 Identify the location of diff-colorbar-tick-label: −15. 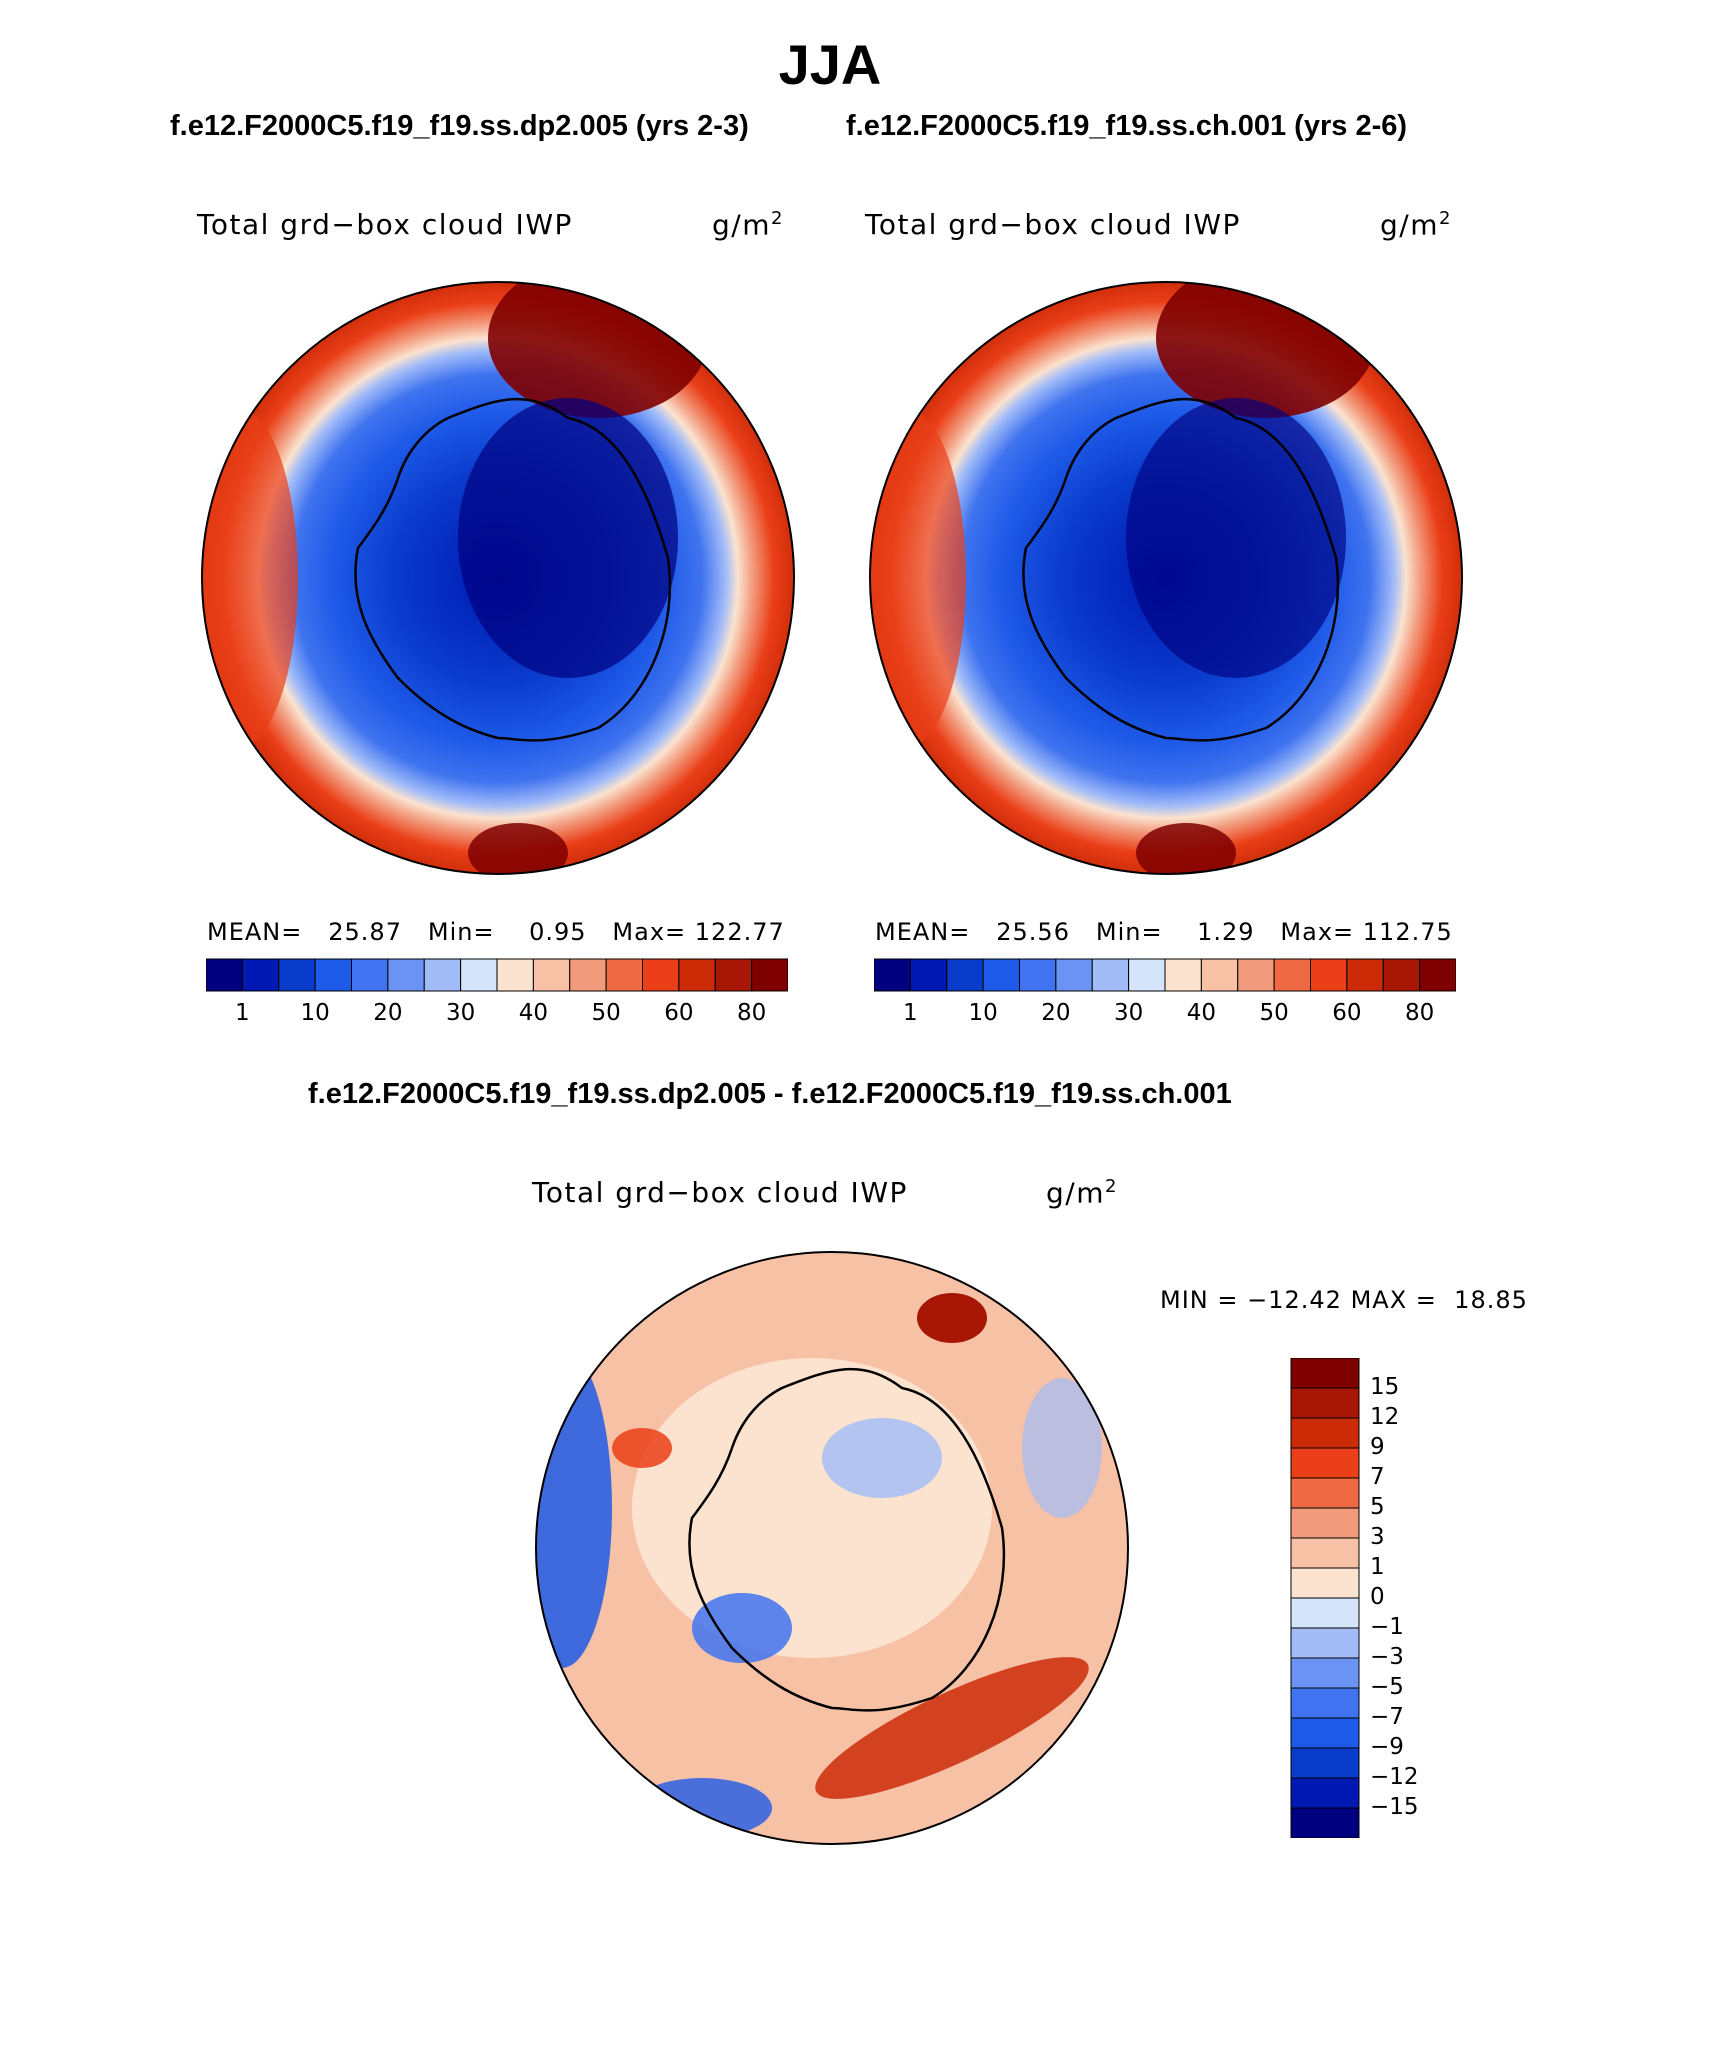
(1394, 1807).